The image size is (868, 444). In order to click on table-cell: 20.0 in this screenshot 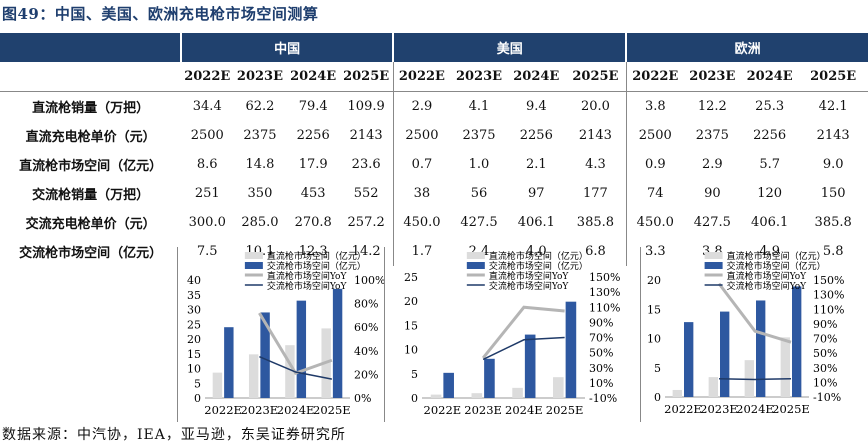, I will do `click(595, 106)`.